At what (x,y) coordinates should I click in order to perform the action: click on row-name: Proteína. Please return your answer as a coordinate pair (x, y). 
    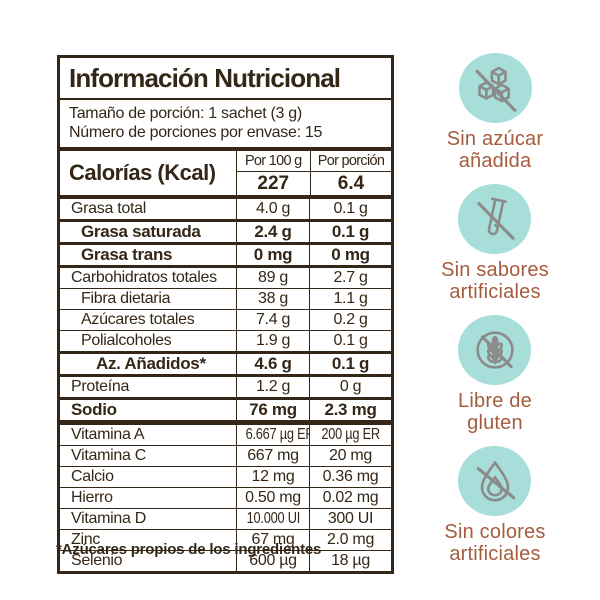
    Looking at the image, I should click on (148, 387).